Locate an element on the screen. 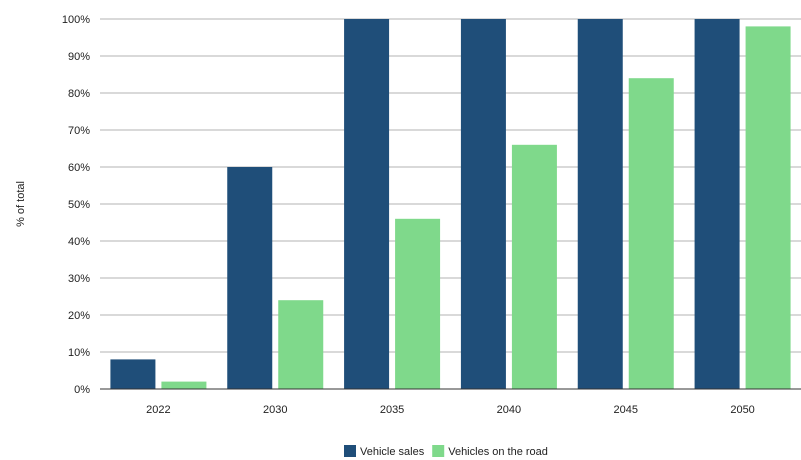 This screenshot has height=460, width=801. x-tick-label: 2040 is located at coordinates (509, 410).